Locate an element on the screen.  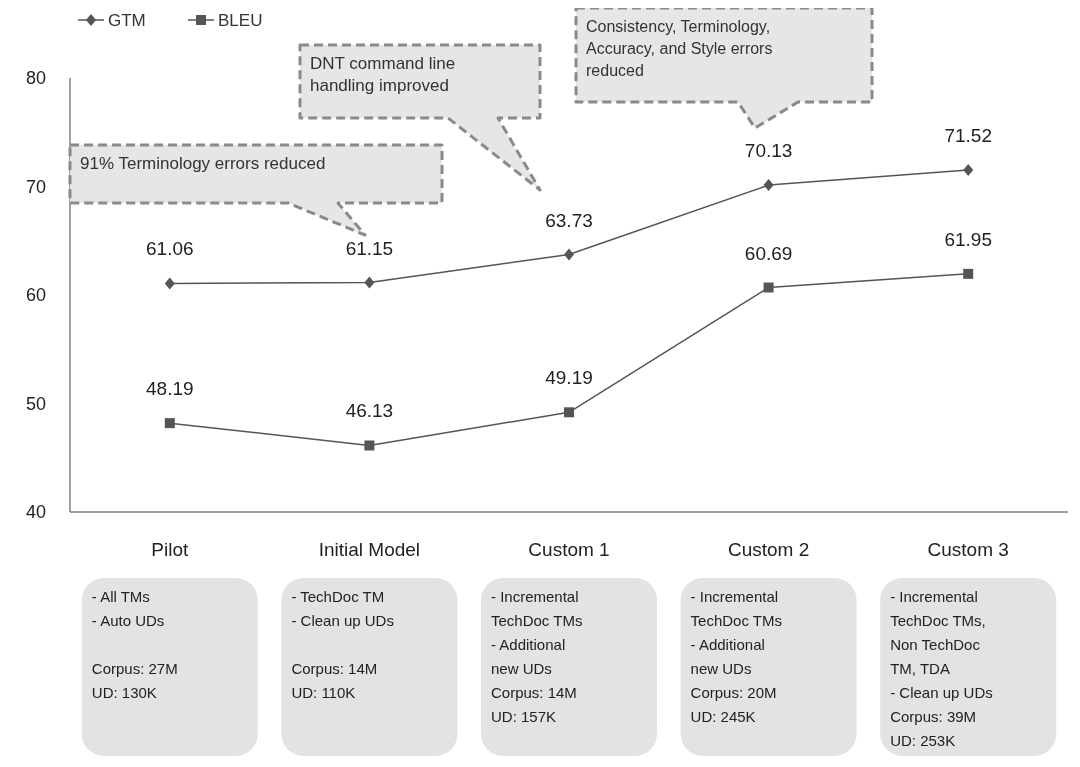
legend-label: BLEU is located at coordinates (240, 20).